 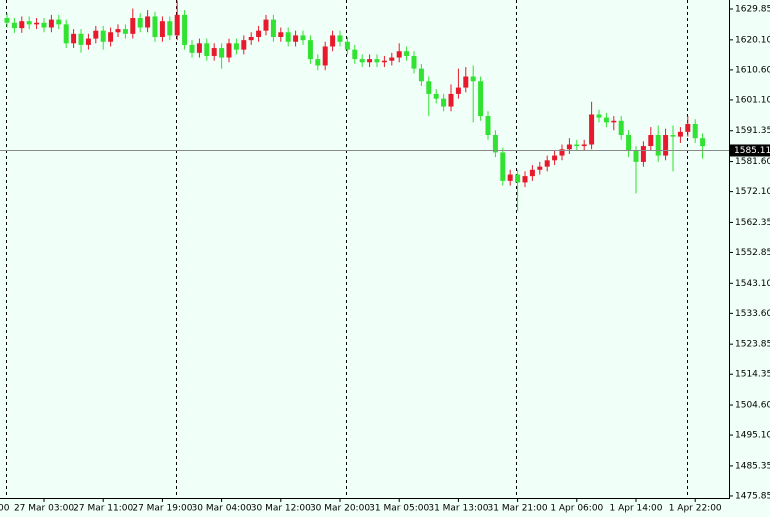 What do you see at coordinates (752, 253) in the screenshot?
I see `y-tick-label: 1552.85` at bounding box center [752, 253].